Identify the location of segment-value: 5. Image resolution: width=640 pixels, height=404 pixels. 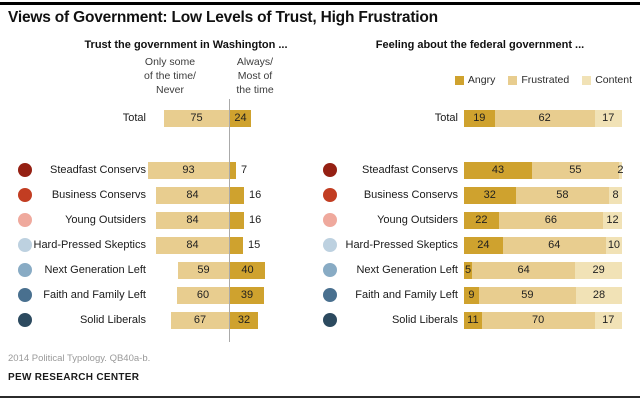
(468, 270).